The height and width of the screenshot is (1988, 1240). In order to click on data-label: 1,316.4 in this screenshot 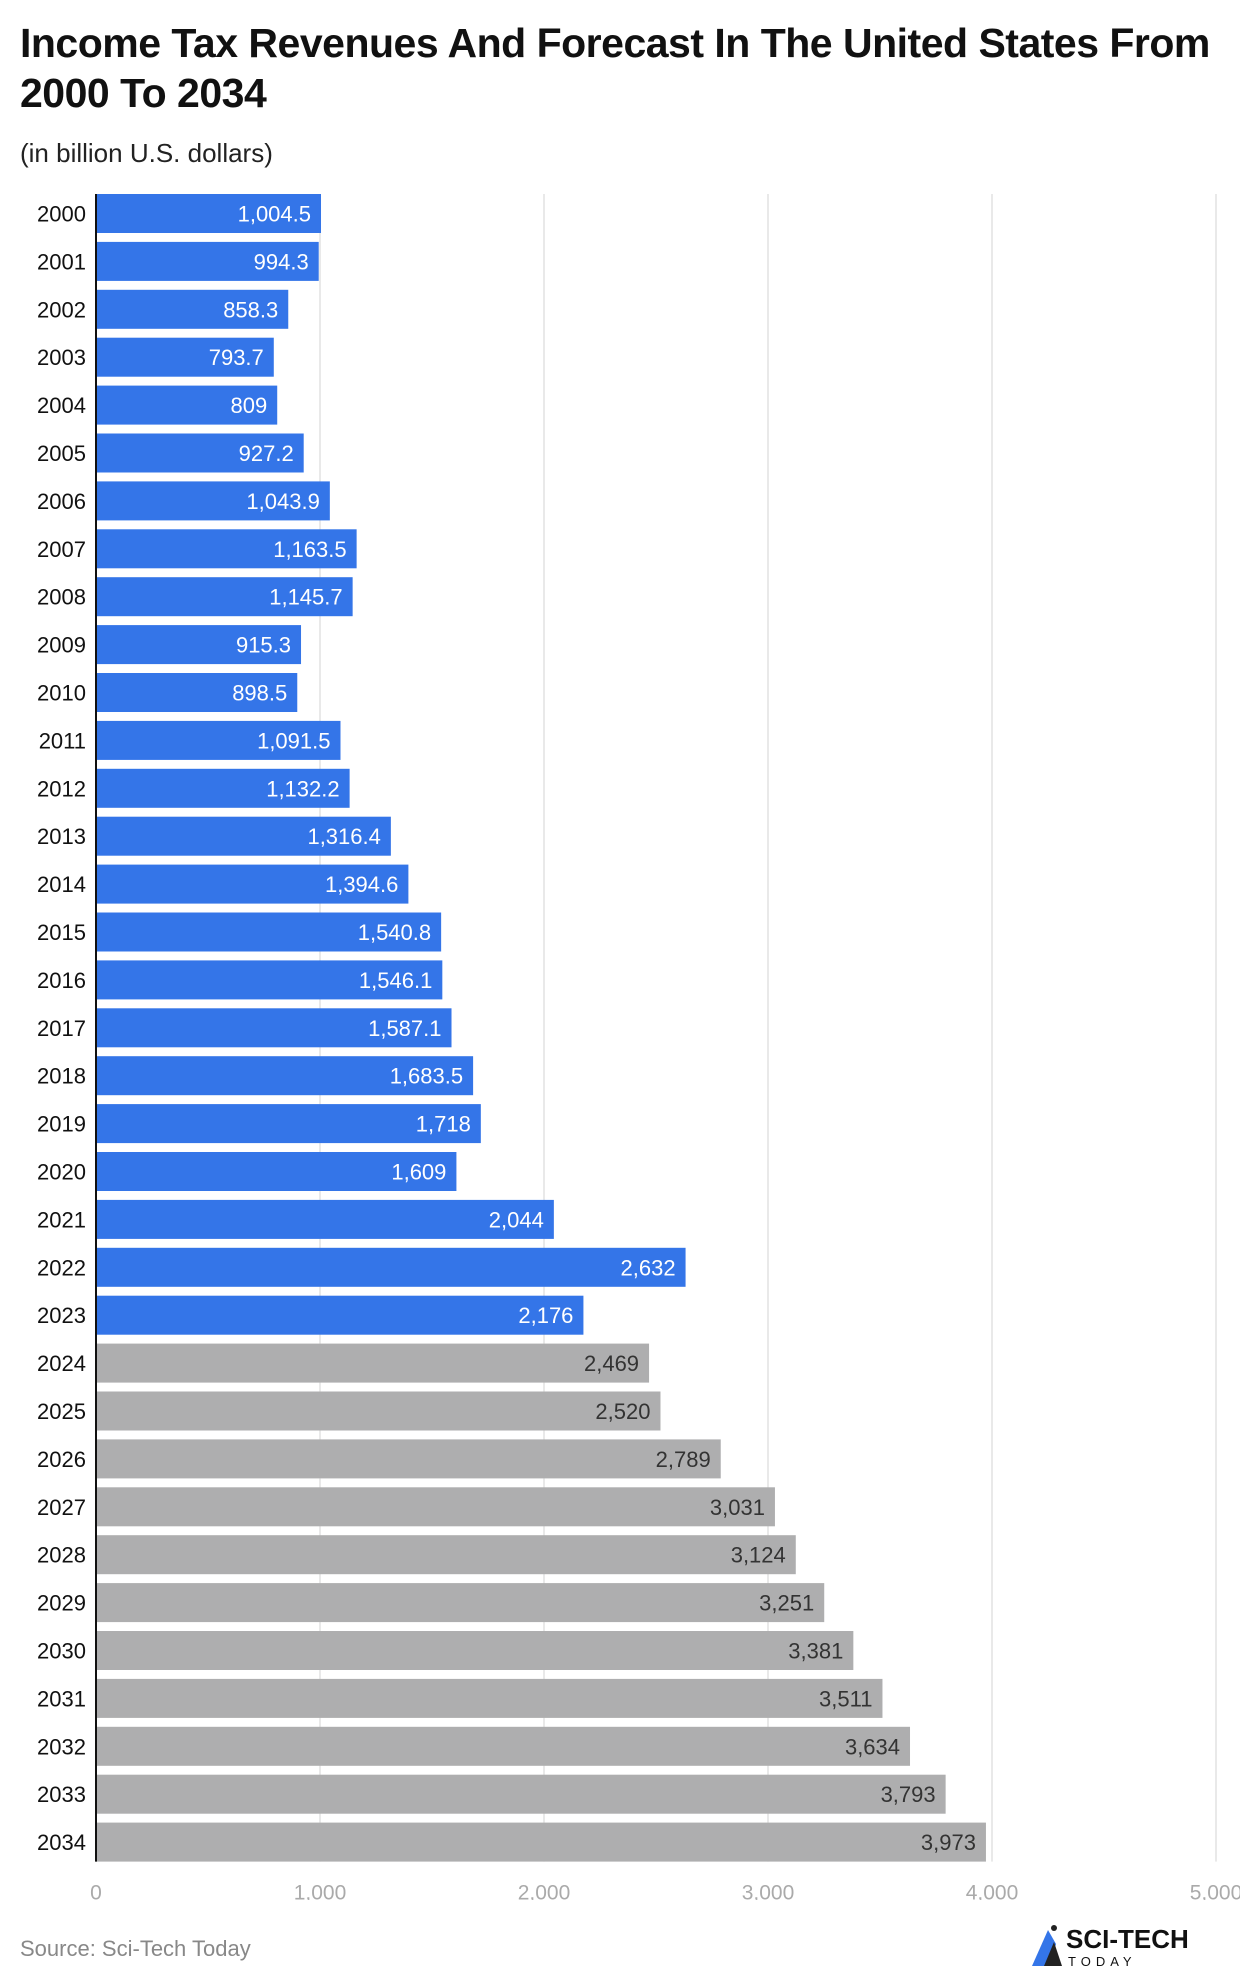, I will do `click(343, 836)`.